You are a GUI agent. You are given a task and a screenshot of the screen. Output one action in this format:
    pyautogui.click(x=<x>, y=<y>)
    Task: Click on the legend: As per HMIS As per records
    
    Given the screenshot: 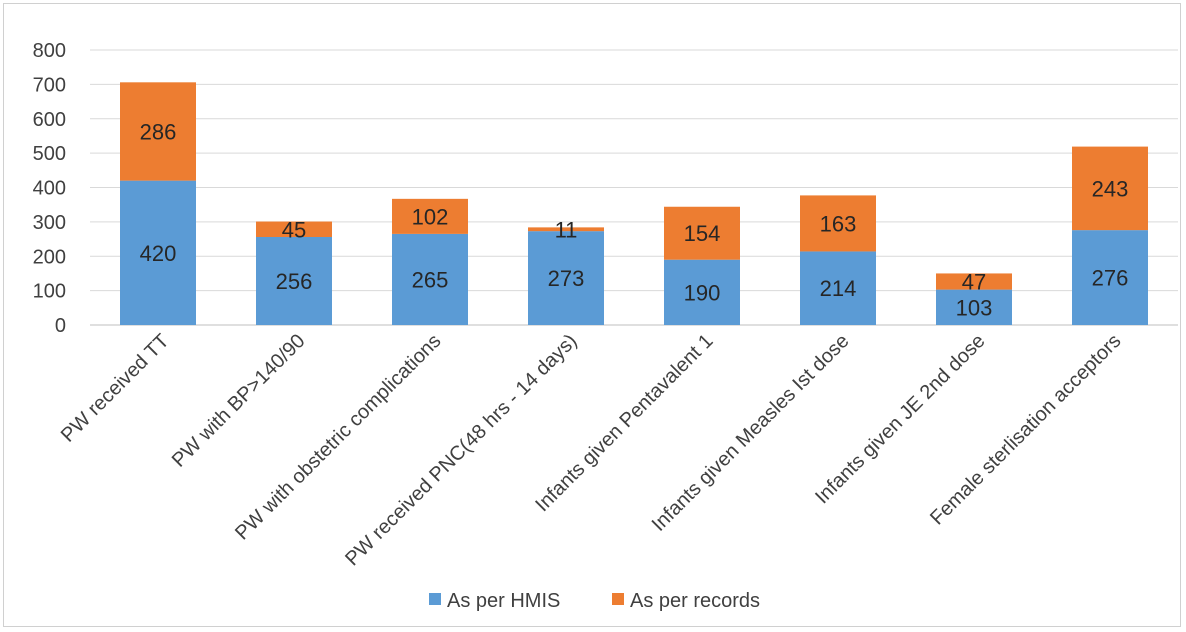 What is the action you would take?
    pyautogui.click(x=594, y=601)
    